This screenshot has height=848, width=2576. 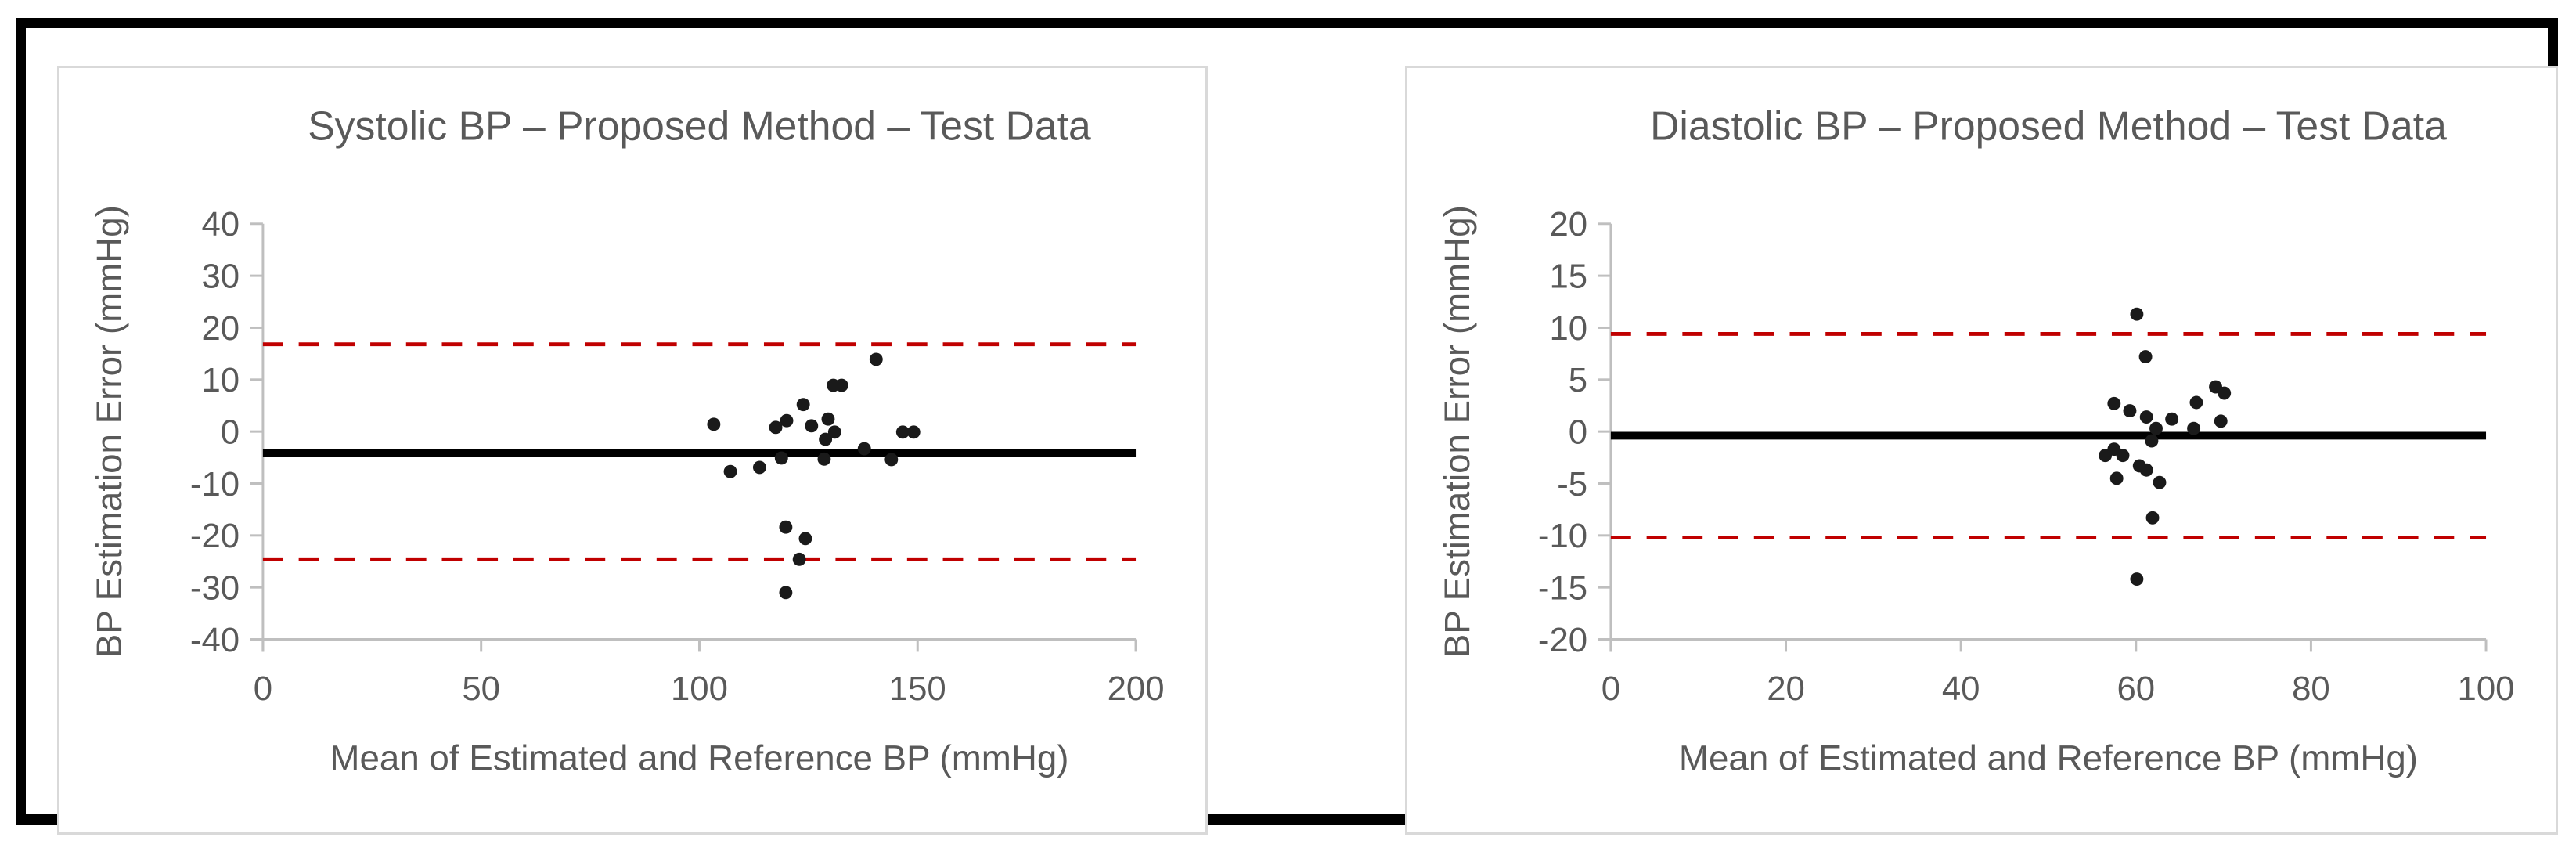 What do you see at coordinates (1568, 276) in the screenshot?
I see `y-tick-label: 15` at bounding box center [1568, 276].